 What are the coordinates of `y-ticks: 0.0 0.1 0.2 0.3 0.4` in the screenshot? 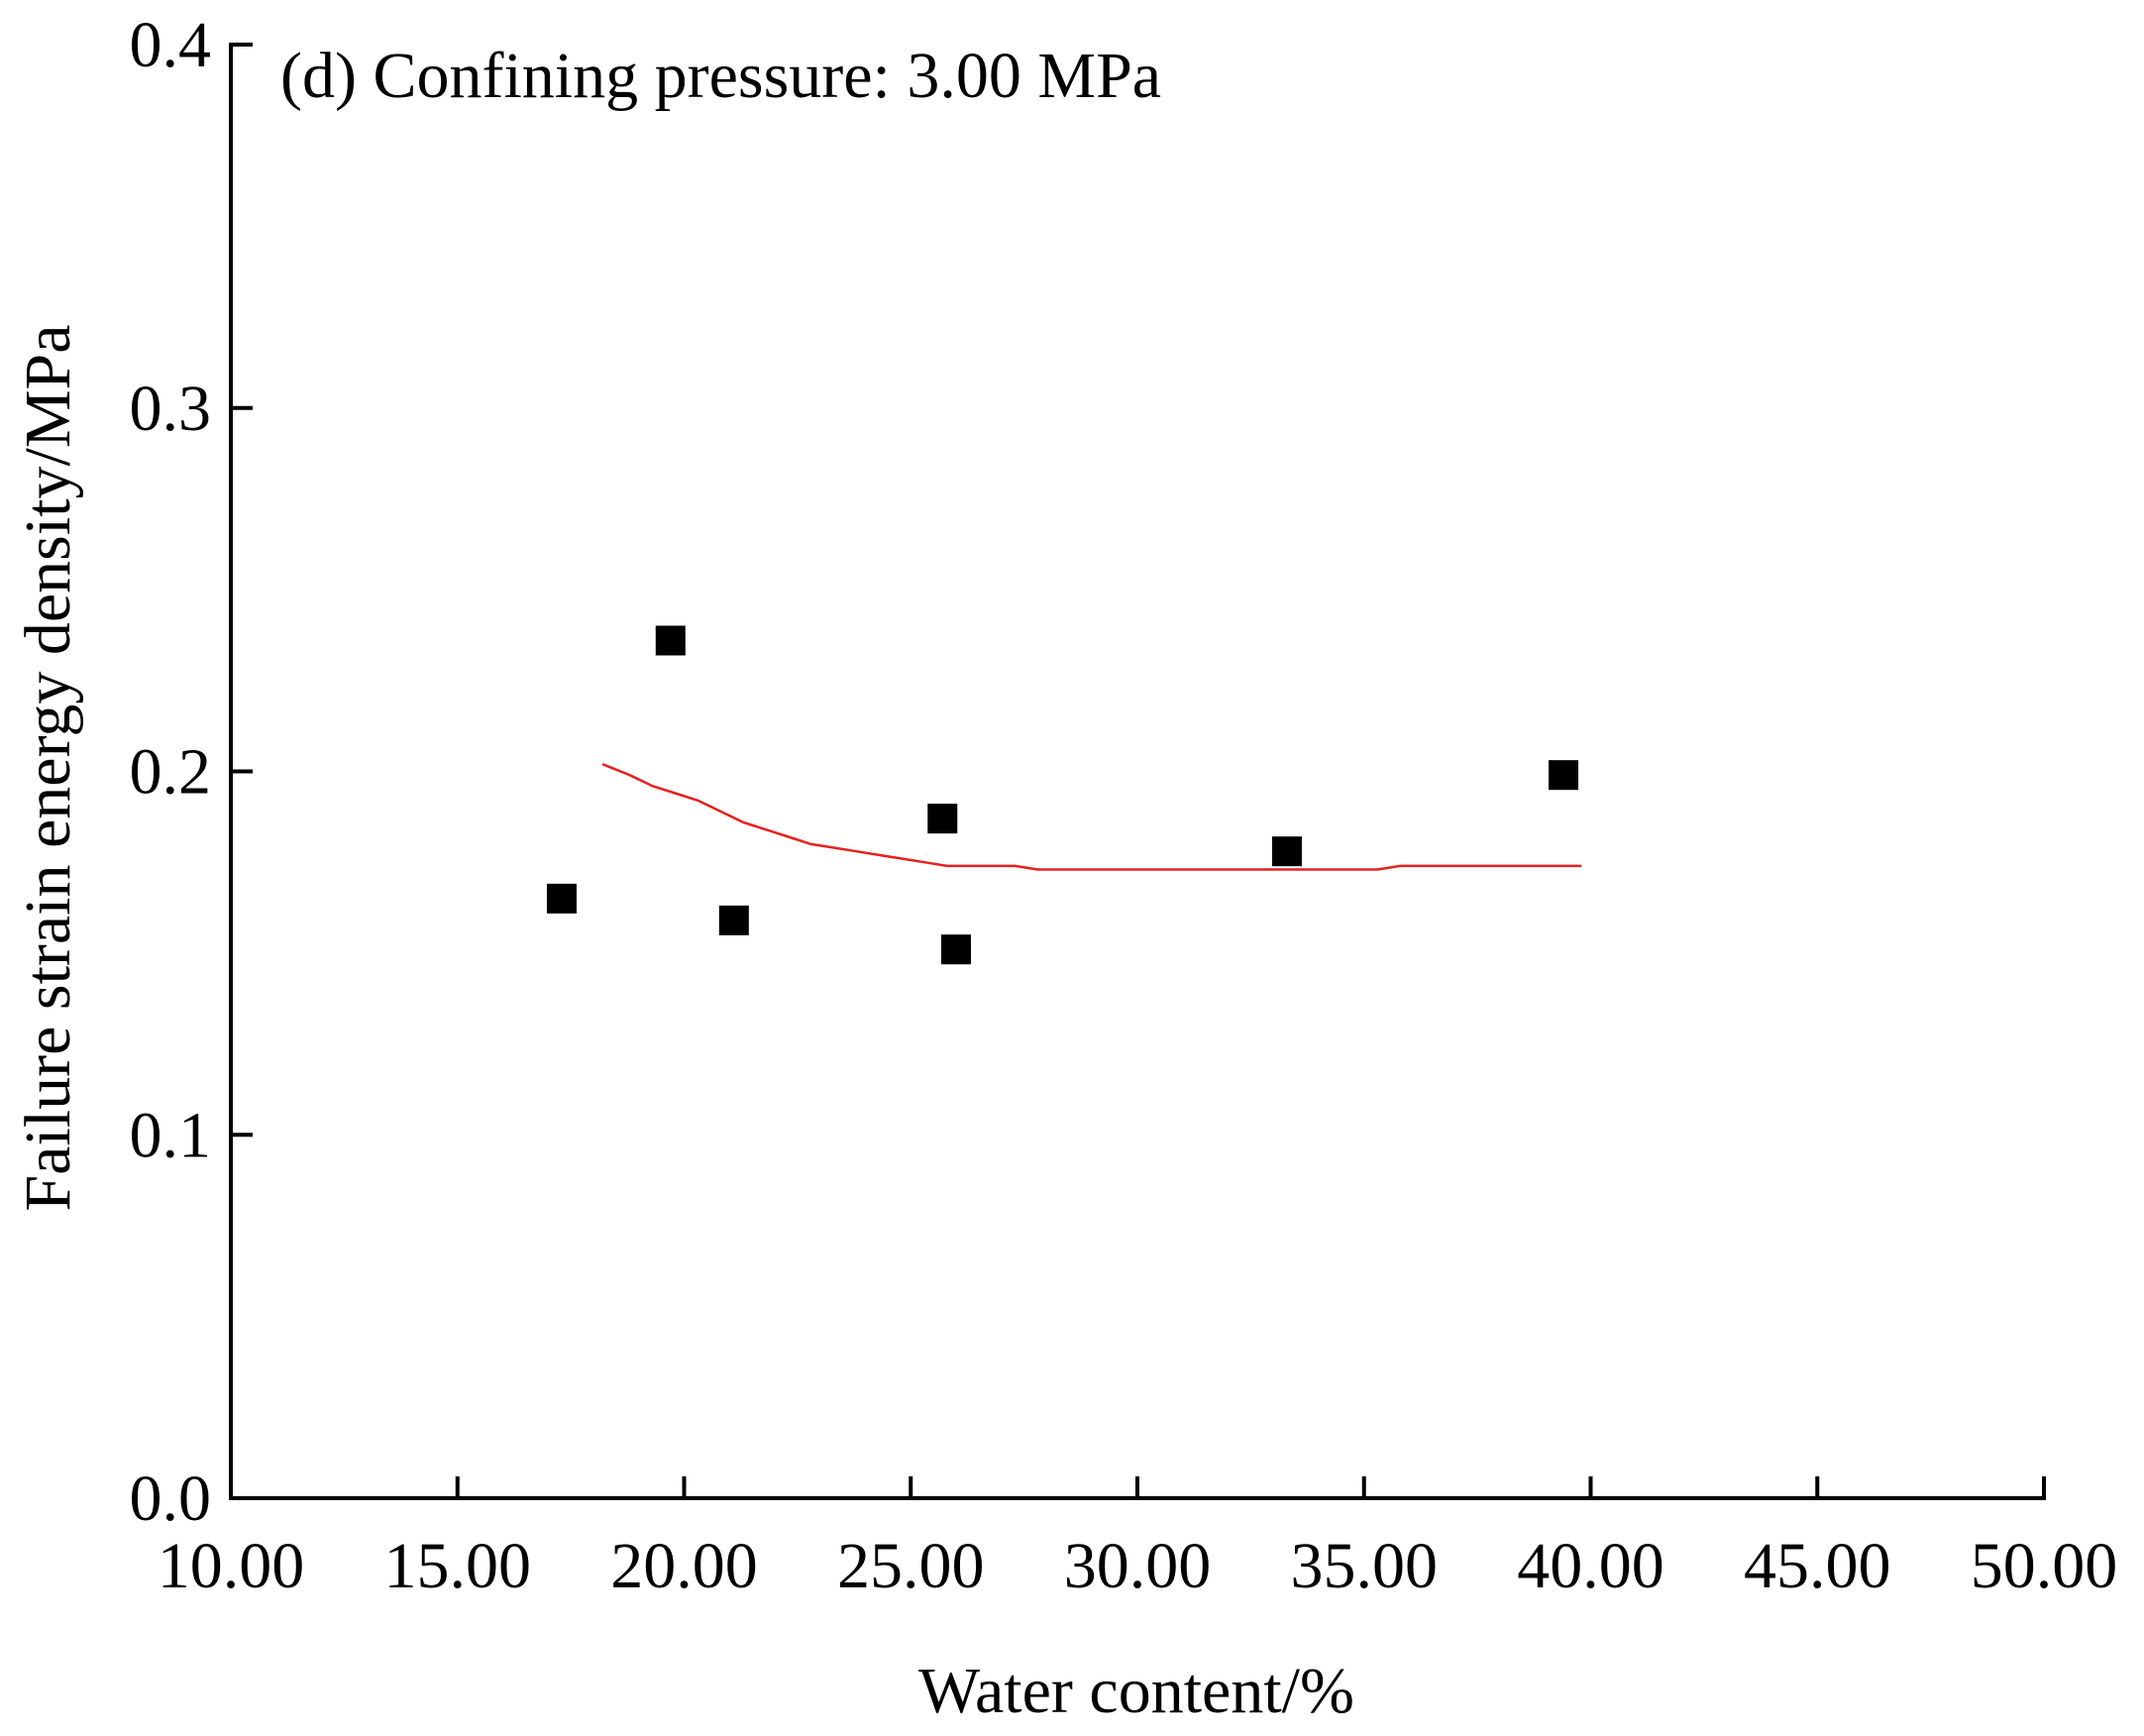 It's located at (191, 772).